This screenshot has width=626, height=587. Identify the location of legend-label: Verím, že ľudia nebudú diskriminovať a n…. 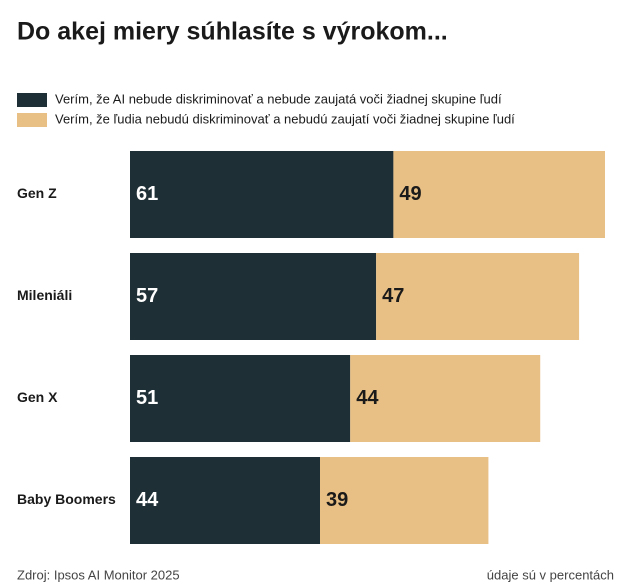
(285, 118).